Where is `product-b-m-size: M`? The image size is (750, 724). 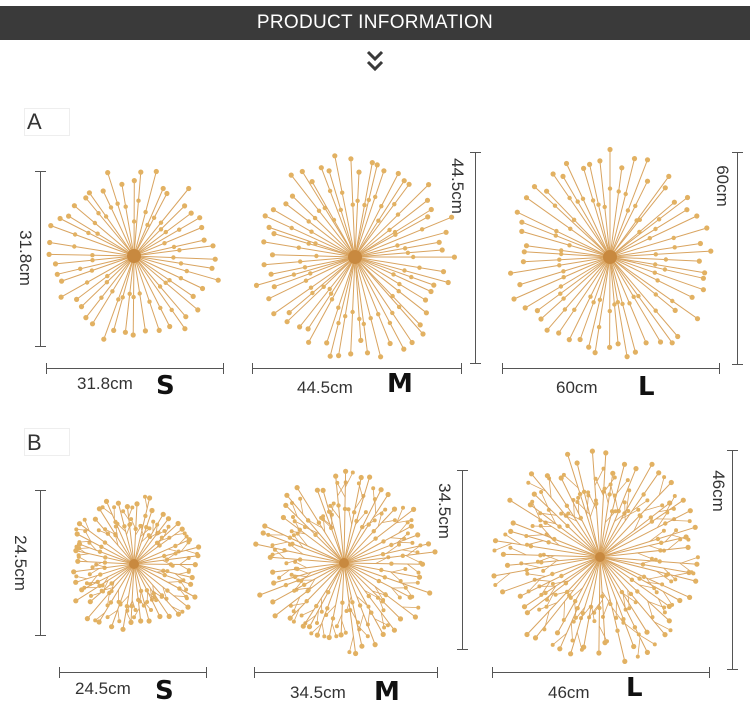 product-b-m-size: M is located at coordinates (387, 692).